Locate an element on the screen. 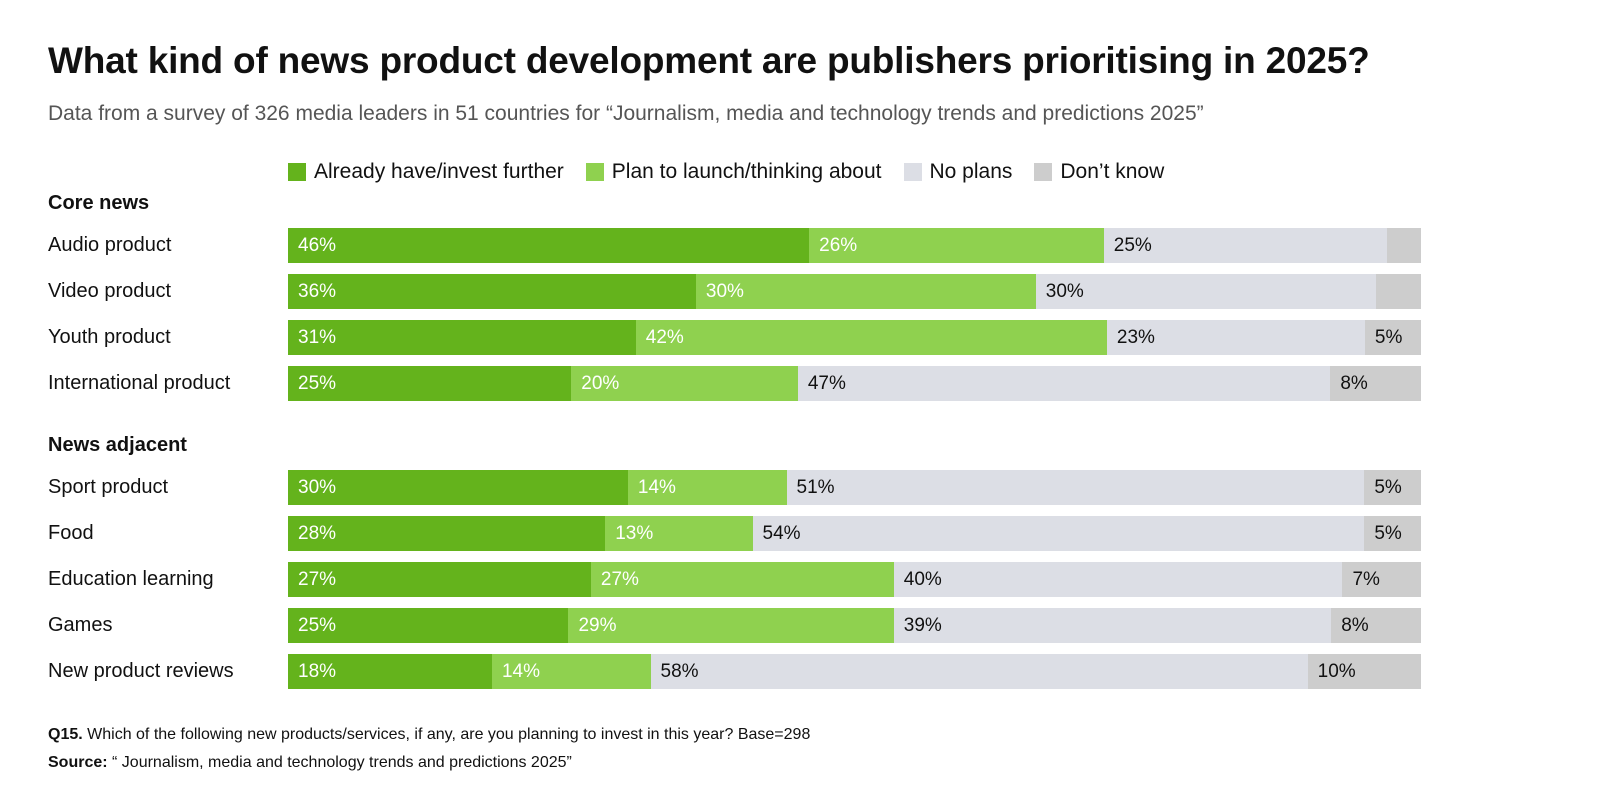 Image resolution: width=1600 pixels, height=800 pixels. data-label: 46% is located at coordinates (317, 245).